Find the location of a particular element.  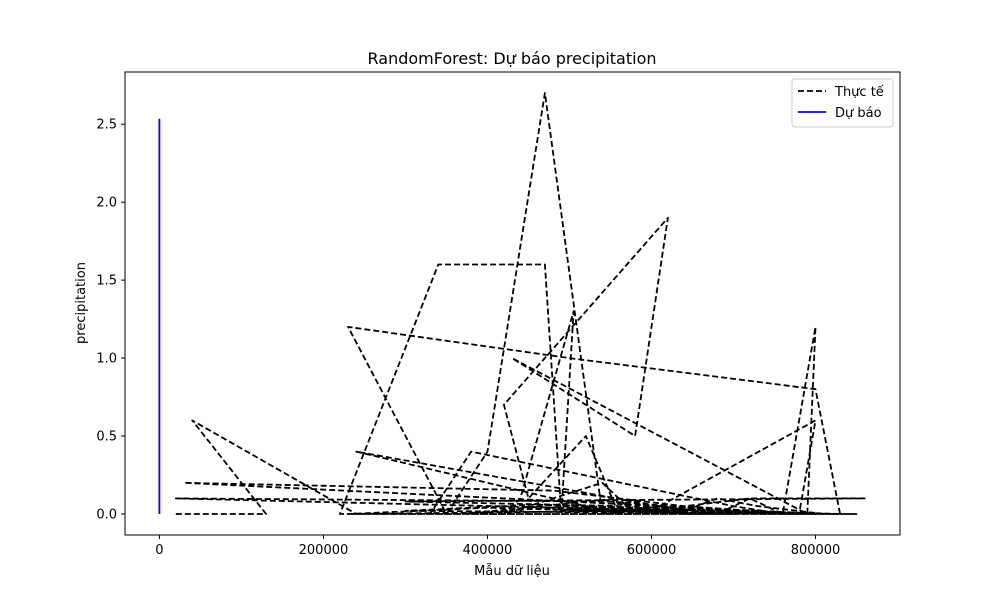

chart-title: RandomForest: Dự báo precipitation is located at coordinates (512, 58).